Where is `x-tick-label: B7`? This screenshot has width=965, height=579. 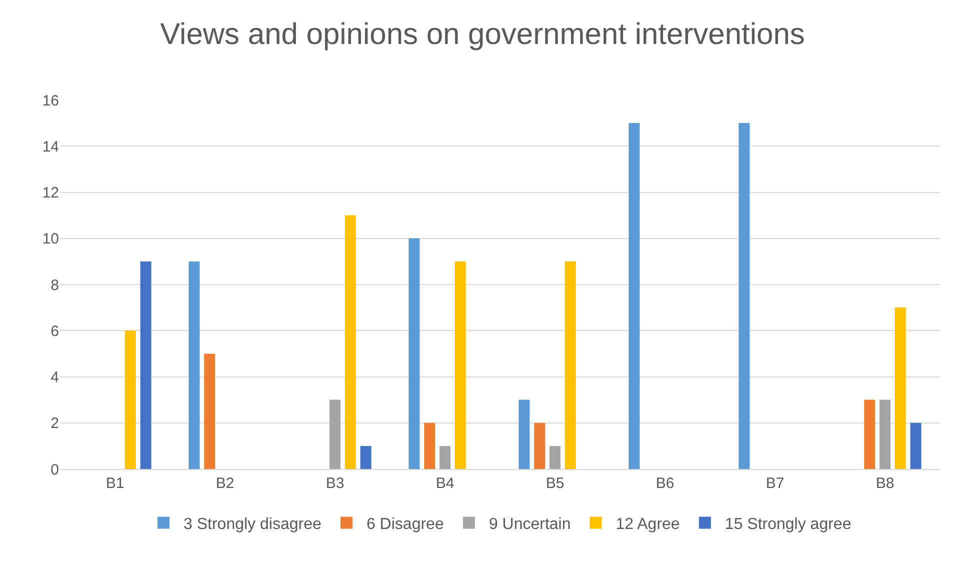 x-tick-label: B7 is located at coordinates (775, 483).